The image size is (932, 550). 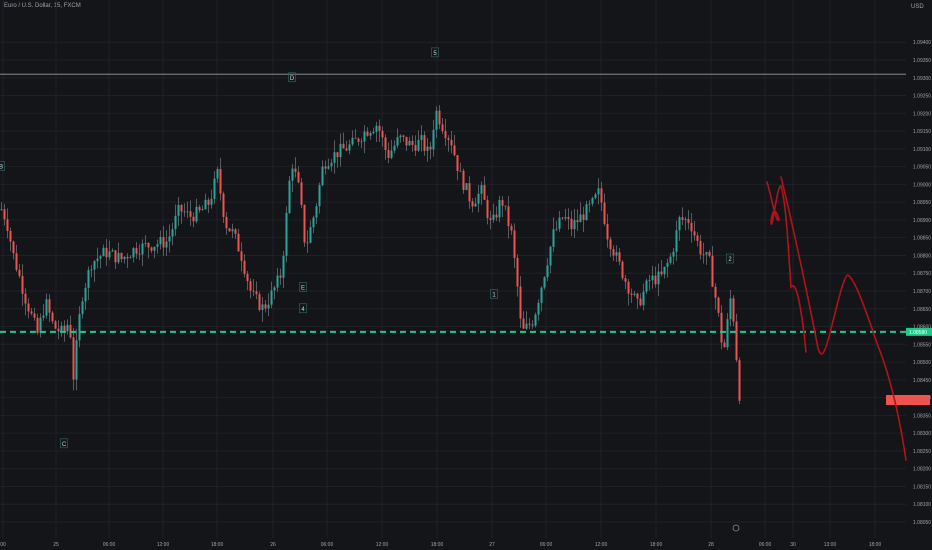 What do you see at coordinates (922, 114) in the screenshot?
I see `price-tick-label: 1.09200` at bounding box center [922, 114].